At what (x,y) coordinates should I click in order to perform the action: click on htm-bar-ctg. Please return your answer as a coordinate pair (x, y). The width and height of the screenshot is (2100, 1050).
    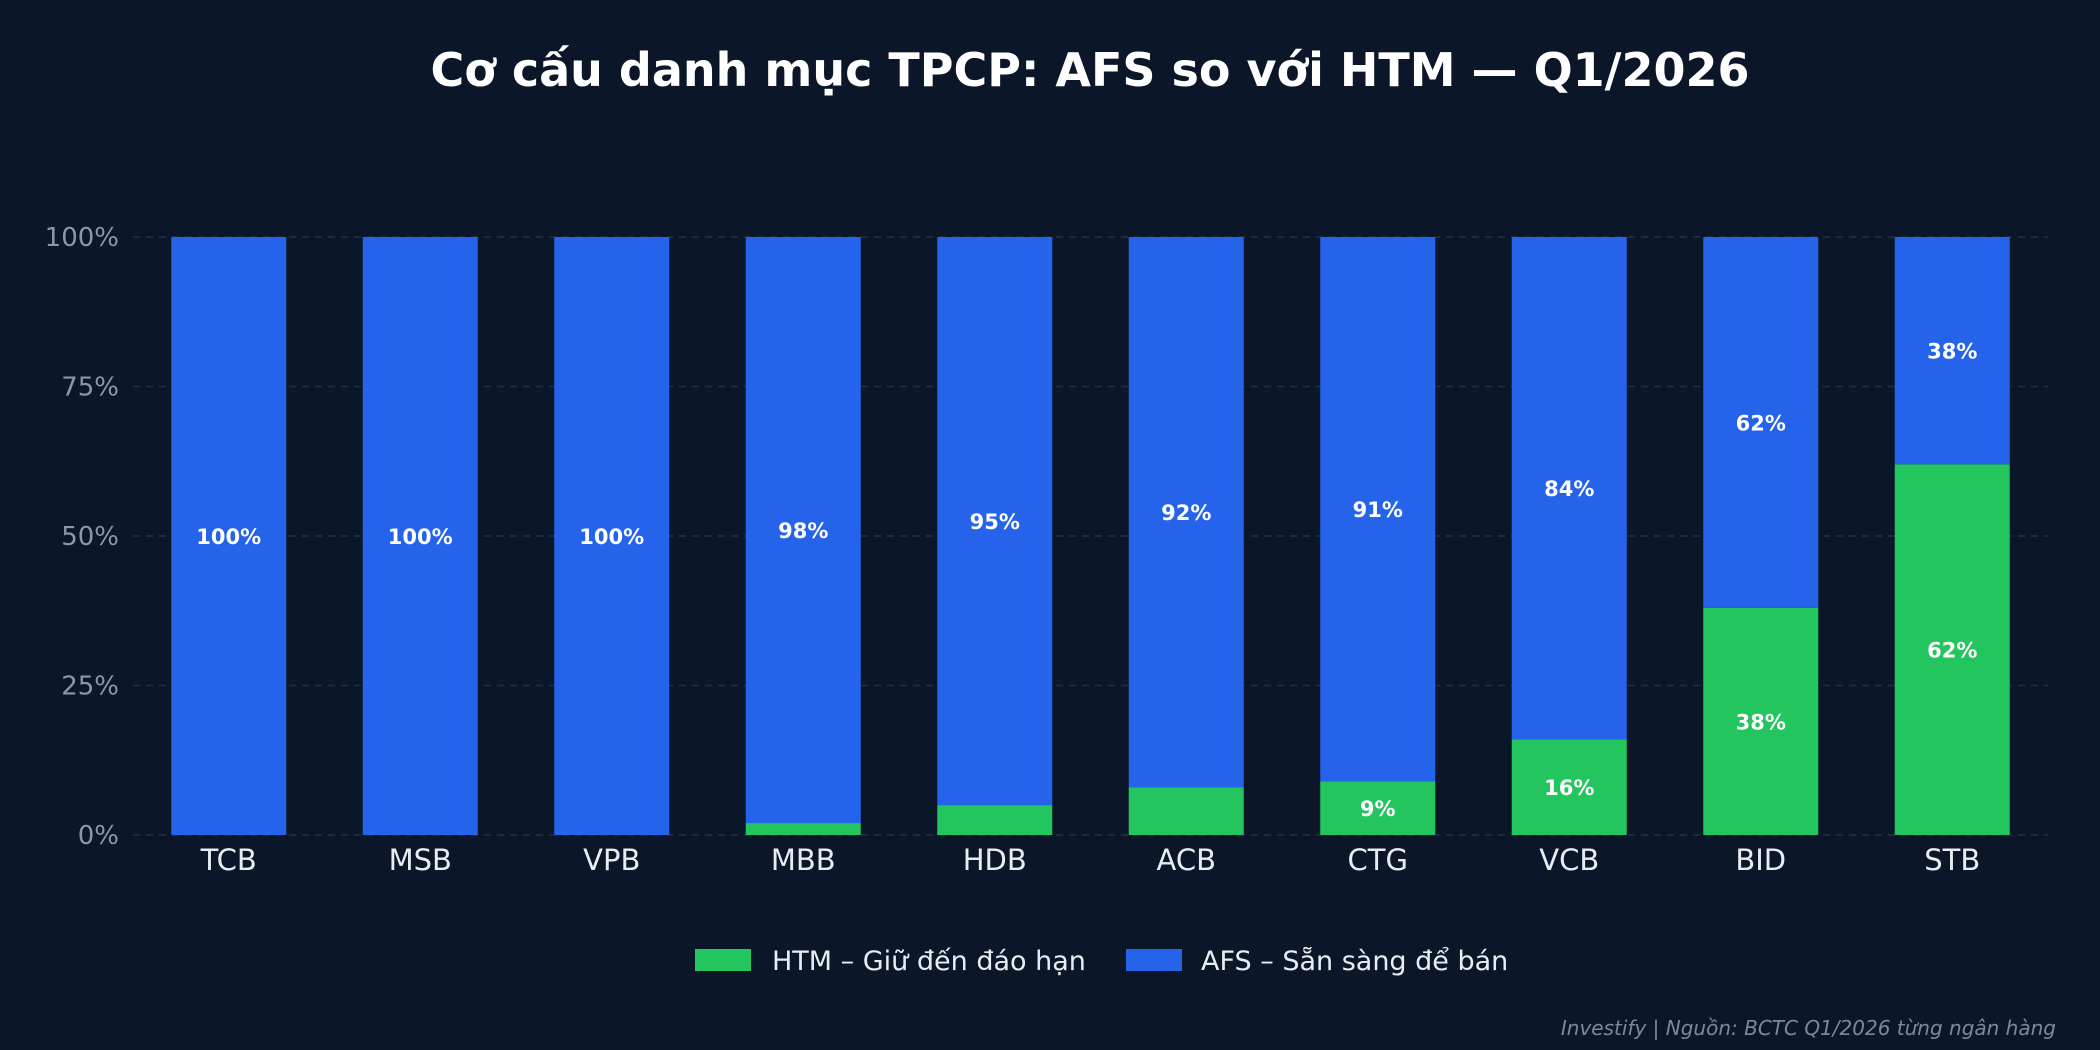
    Looking at the image, I should click on (1378, 808).